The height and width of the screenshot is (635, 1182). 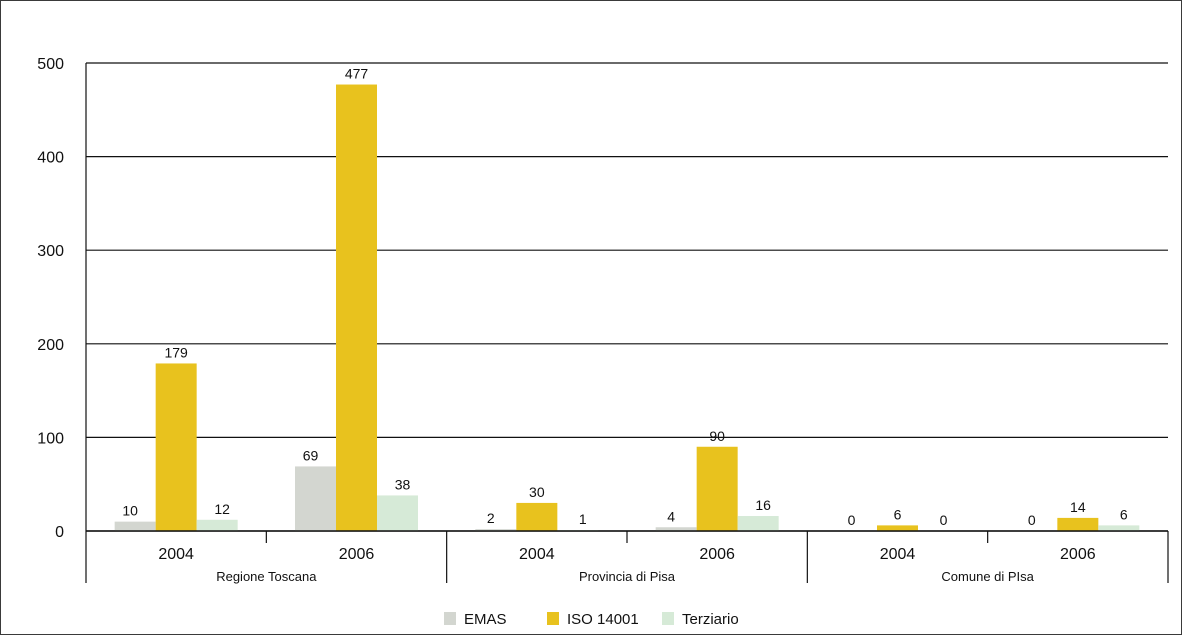 I want to click on y-tick-label: 400, so click(x=50, y=158).